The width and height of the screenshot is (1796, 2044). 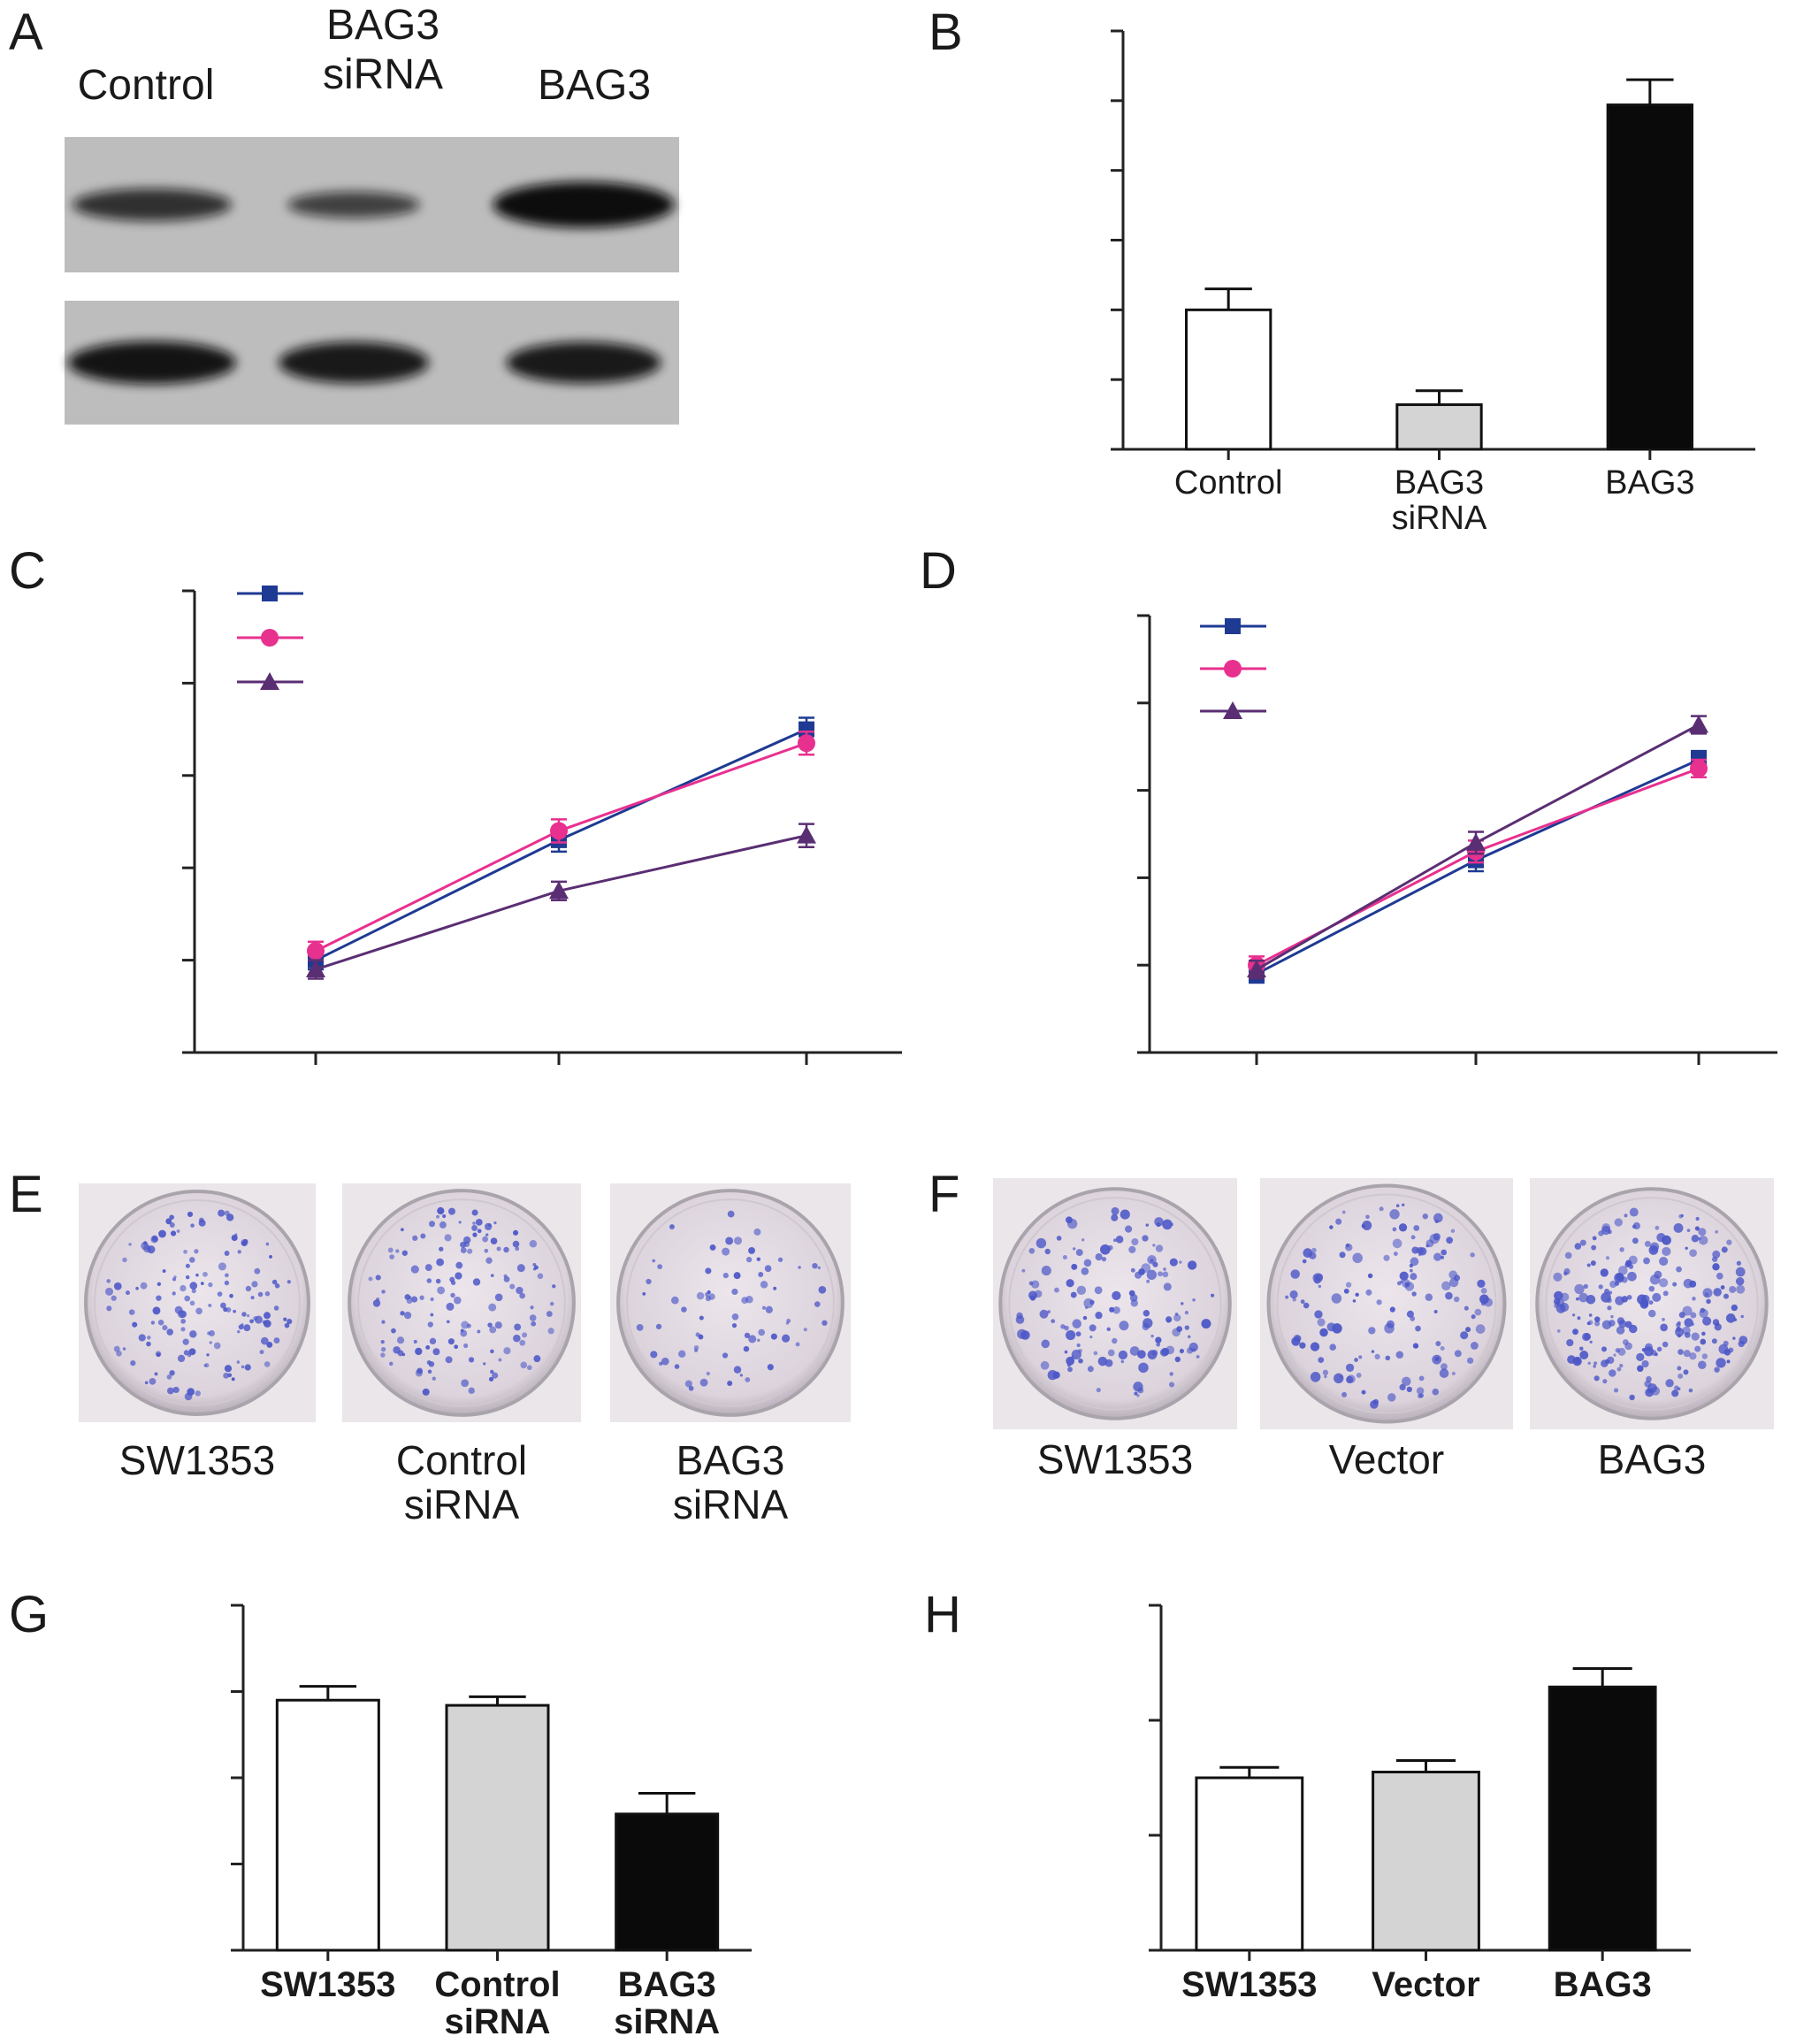 What do you see at coordinates (461, 1302) in the screenshot?
I see `dish-rim` at bounding box center [461, 1302].